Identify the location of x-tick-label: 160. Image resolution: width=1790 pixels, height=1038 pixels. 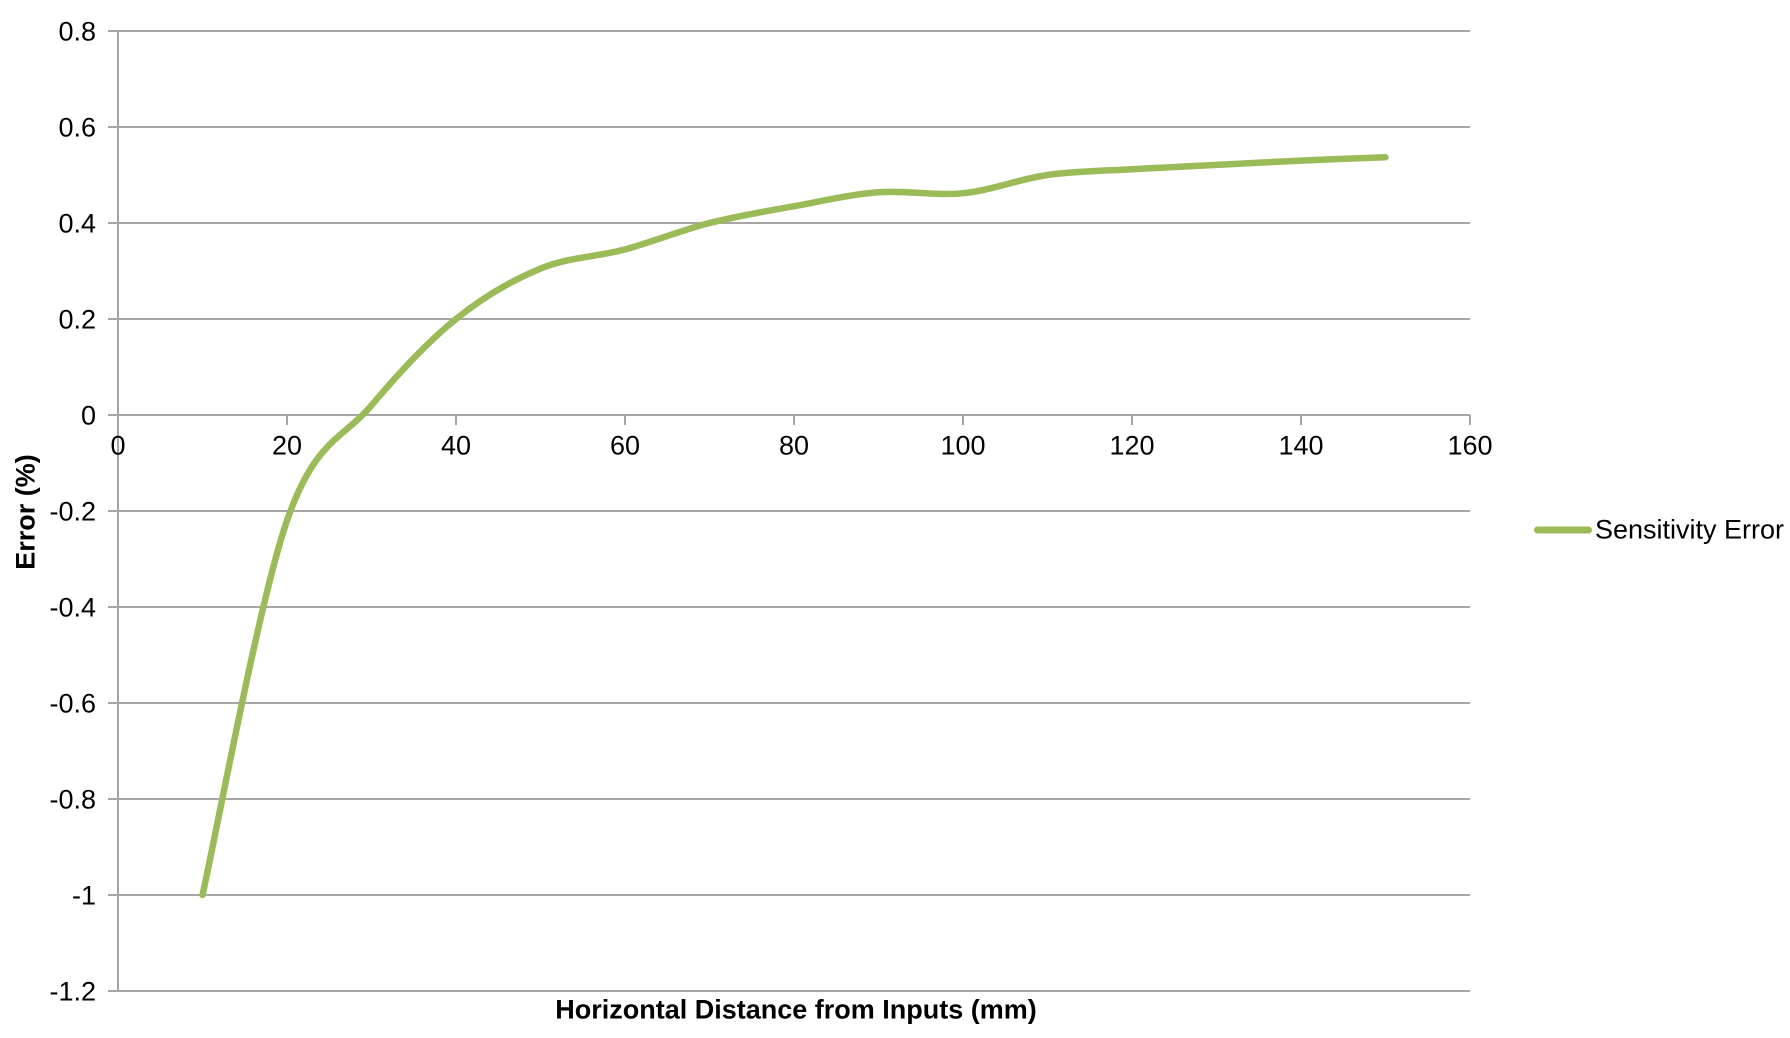
(1469, 445).